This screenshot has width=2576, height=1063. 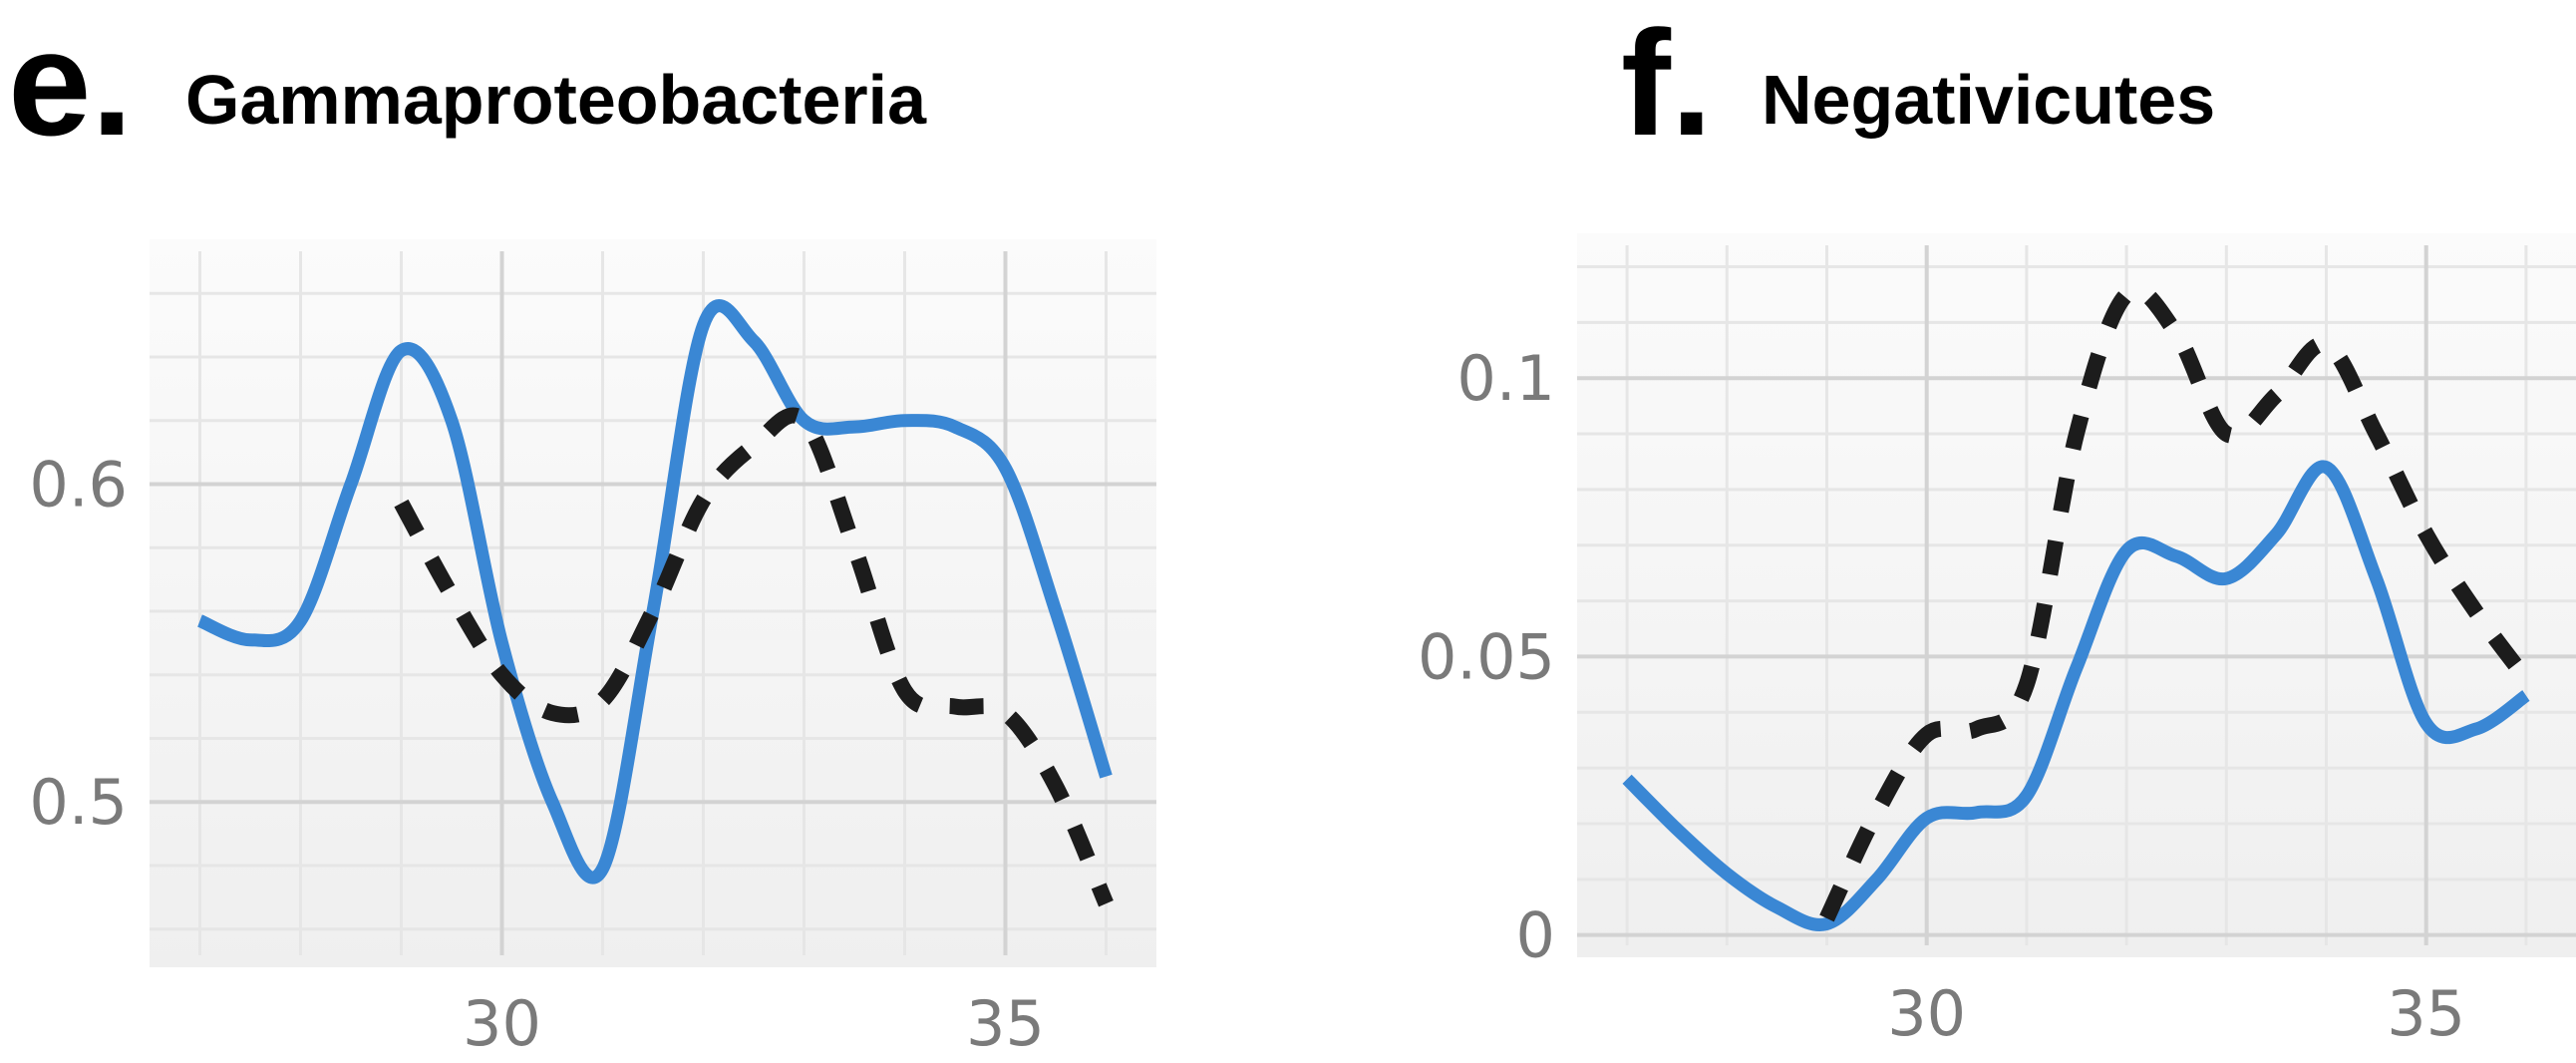 I want to click on y-tick-label: 0.6, so click(x=78, y=485).